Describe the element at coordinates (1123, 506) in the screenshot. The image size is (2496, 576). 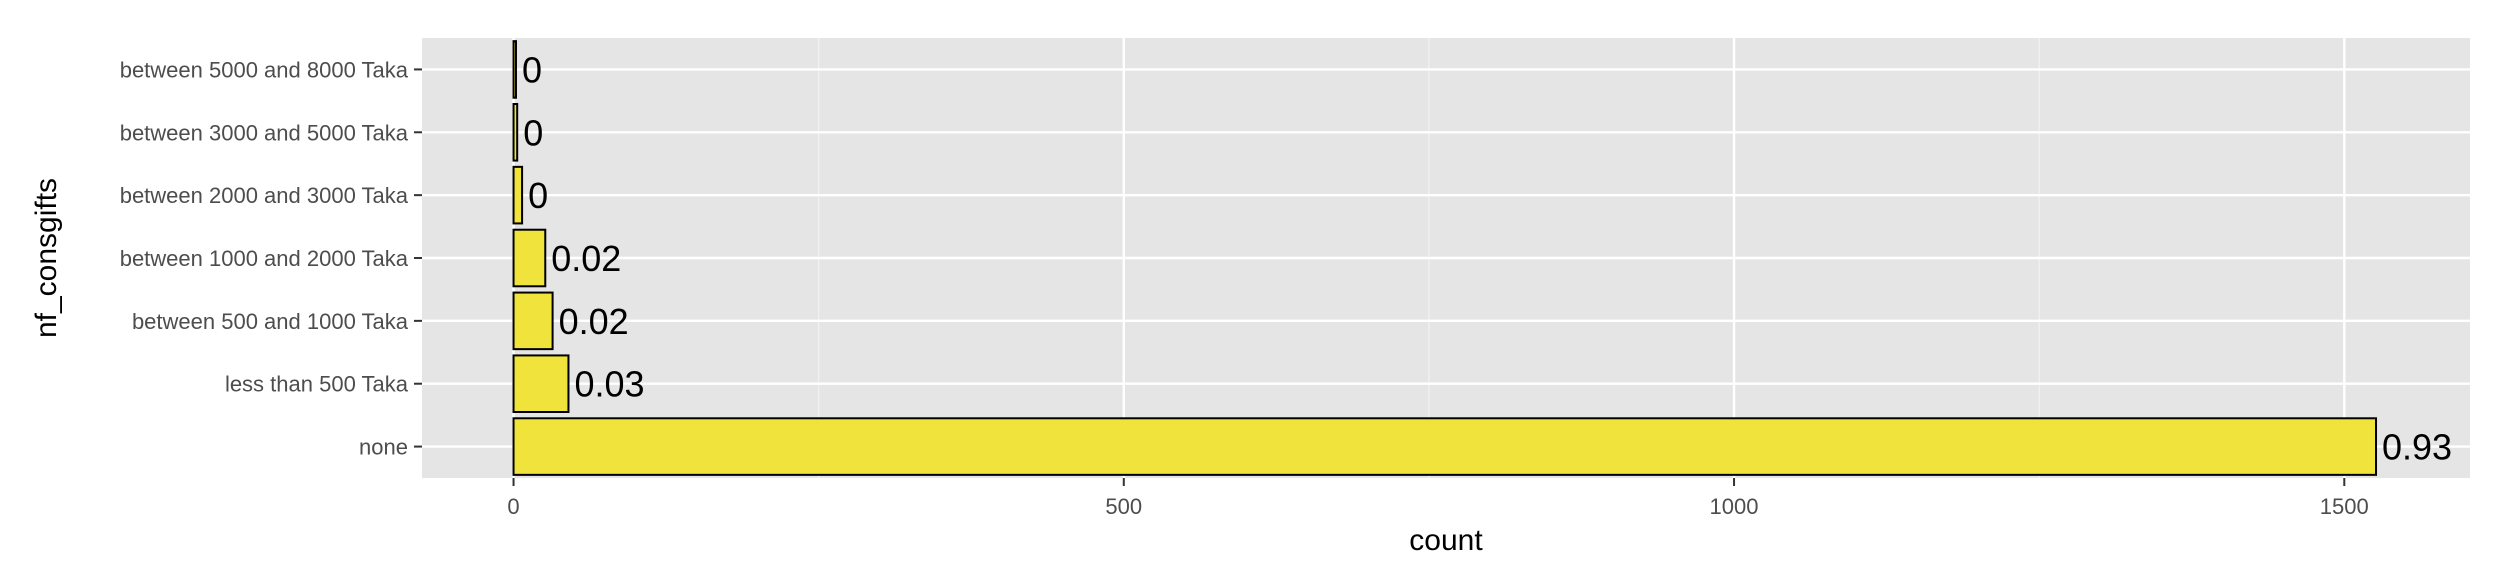
I see `x-tick-label: 500` at that location.